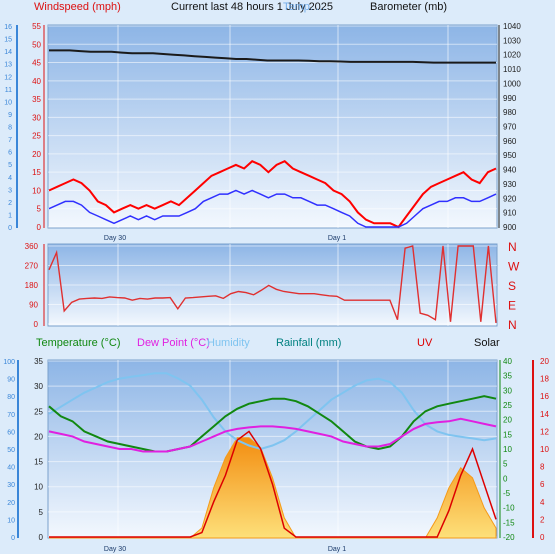  Describe the element at coordinates (8, 40) in the screenshot. I see `wind-blue-tick-label: 15` at that location.